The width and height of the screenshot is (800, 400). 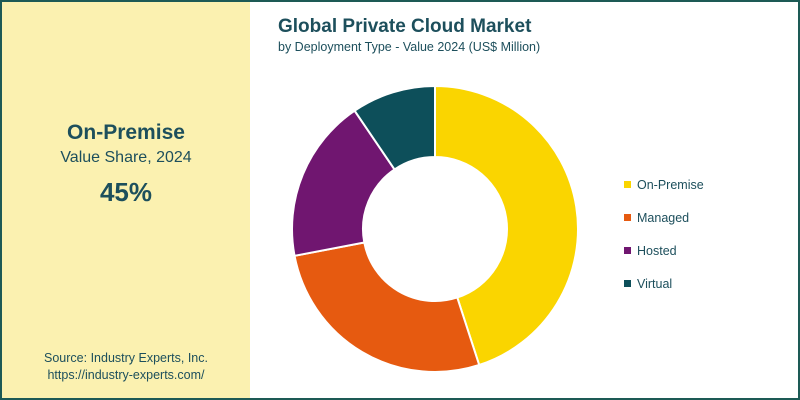 What do you see at coordinates (126, 375) in the screenshot?
I see `source-link: https://industry-experts.com/` at bounding box center [126, 375].